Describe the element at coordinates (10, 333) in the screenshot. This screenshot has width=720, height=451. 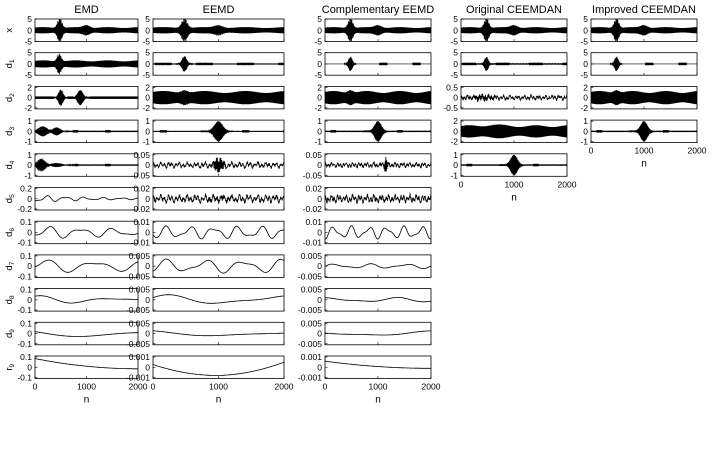
I see `y-axis-label: d9` at that location.